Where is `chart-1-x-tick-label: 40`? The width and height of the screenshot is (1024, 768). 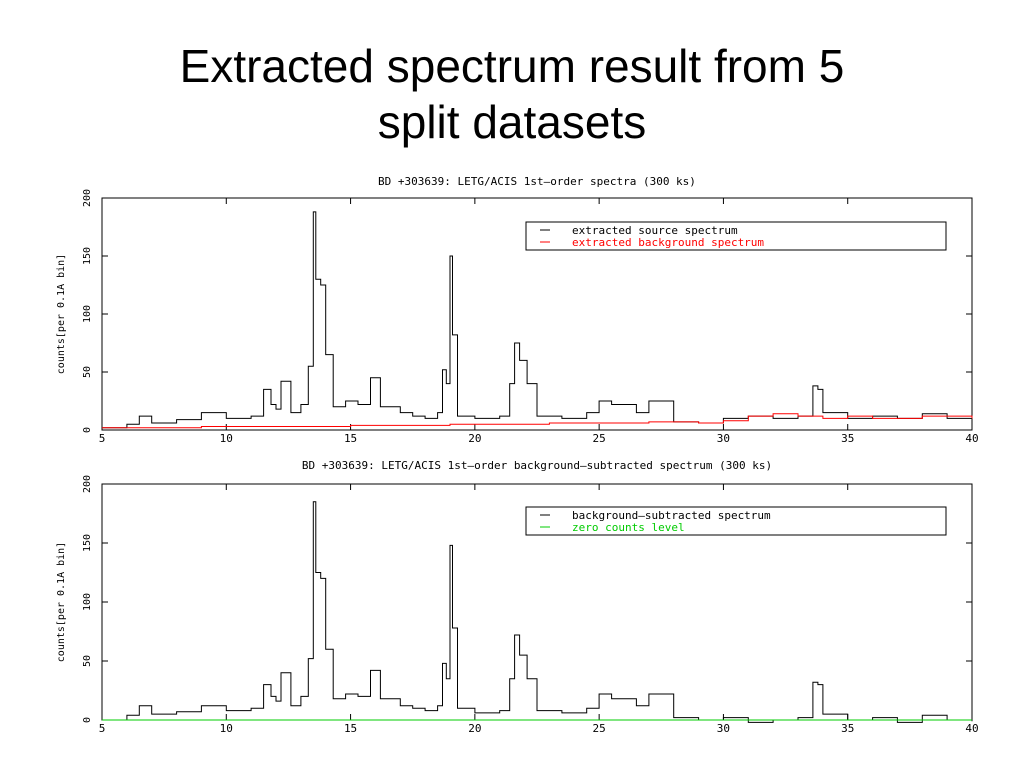
chart-1-x-tick-label: 40 is located at coordinates (971, 728).